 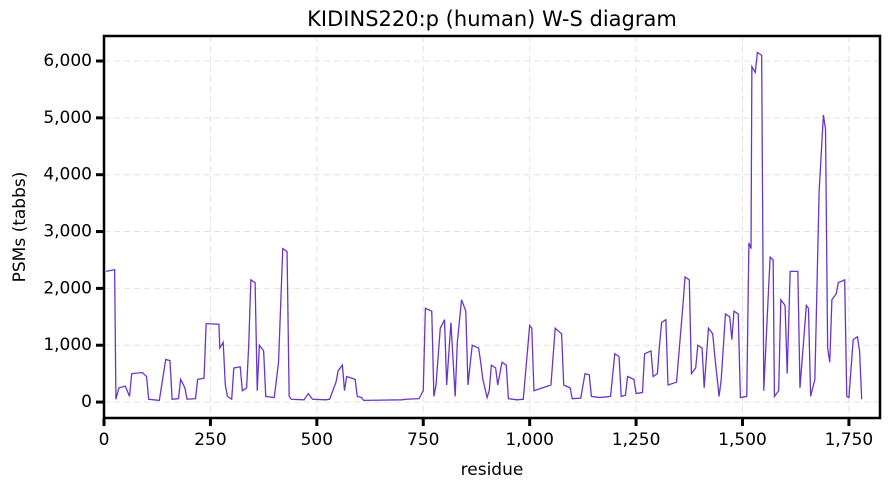 What do you see at coordinates (67, 61) in the screenshot?
I see `y-tick-label: 6,000` at bounding box center [67, 61].